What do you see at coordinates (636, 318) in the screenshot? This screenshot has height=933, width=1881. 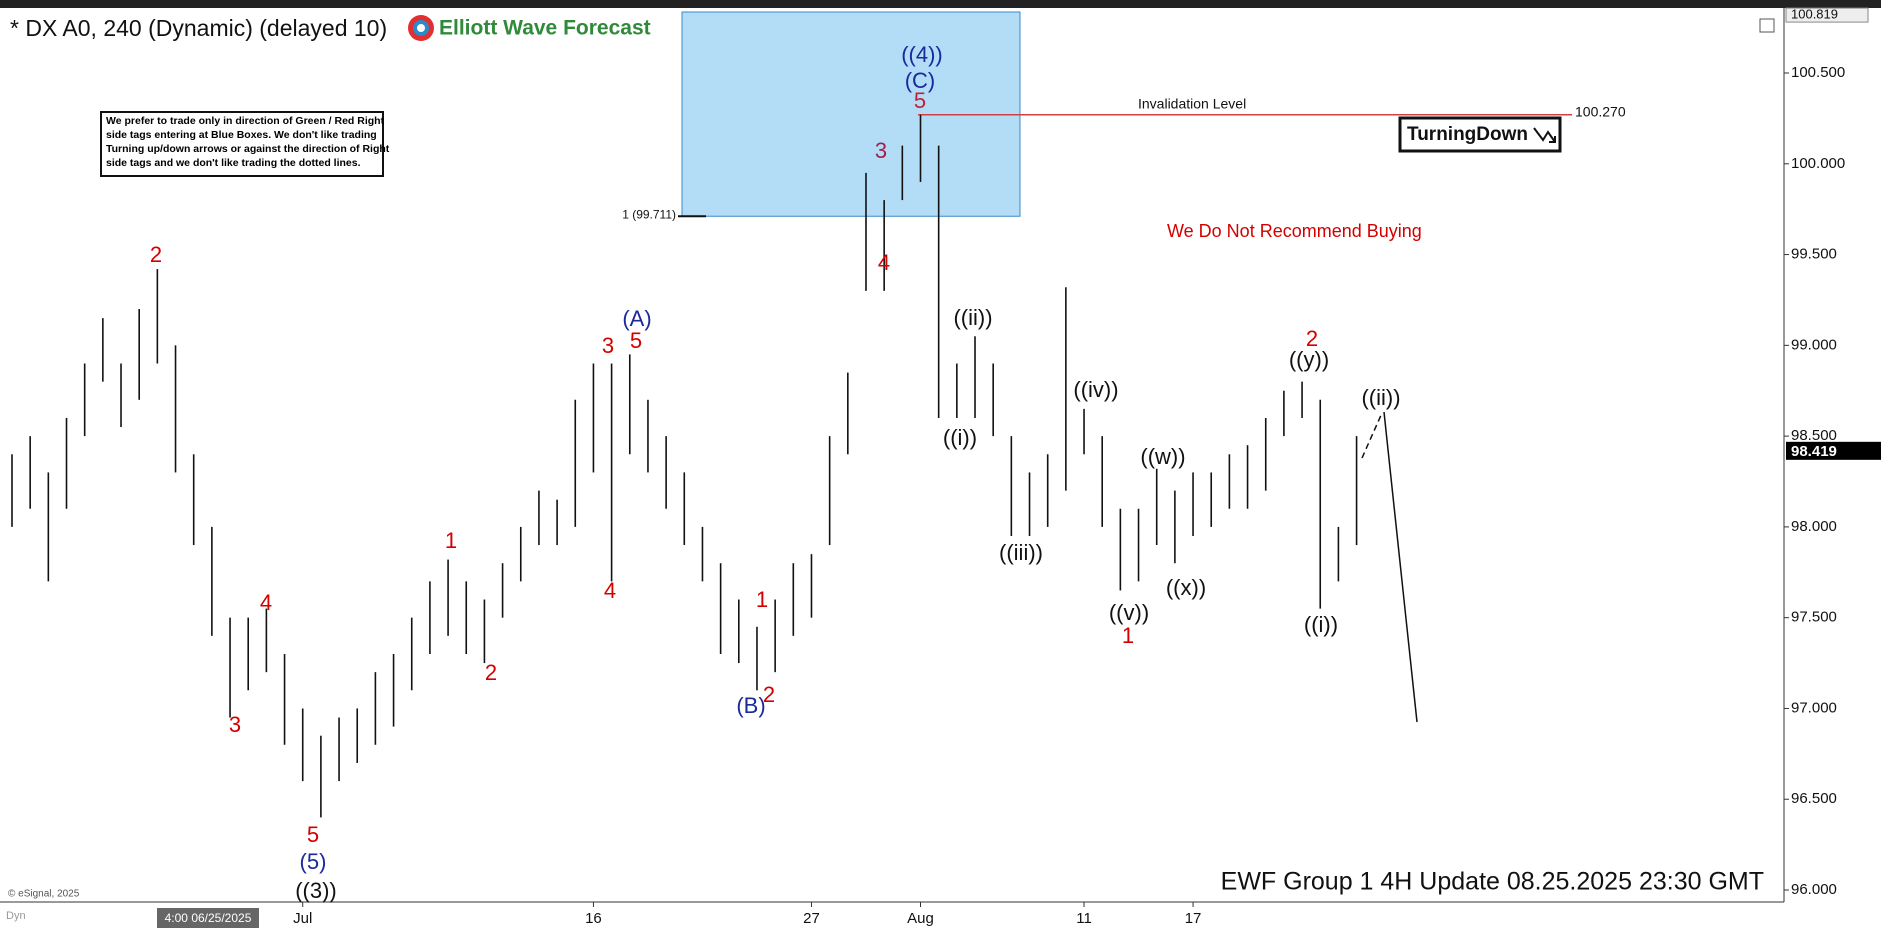 I see `wave-label: (A)` at bounding box center [636, 318].